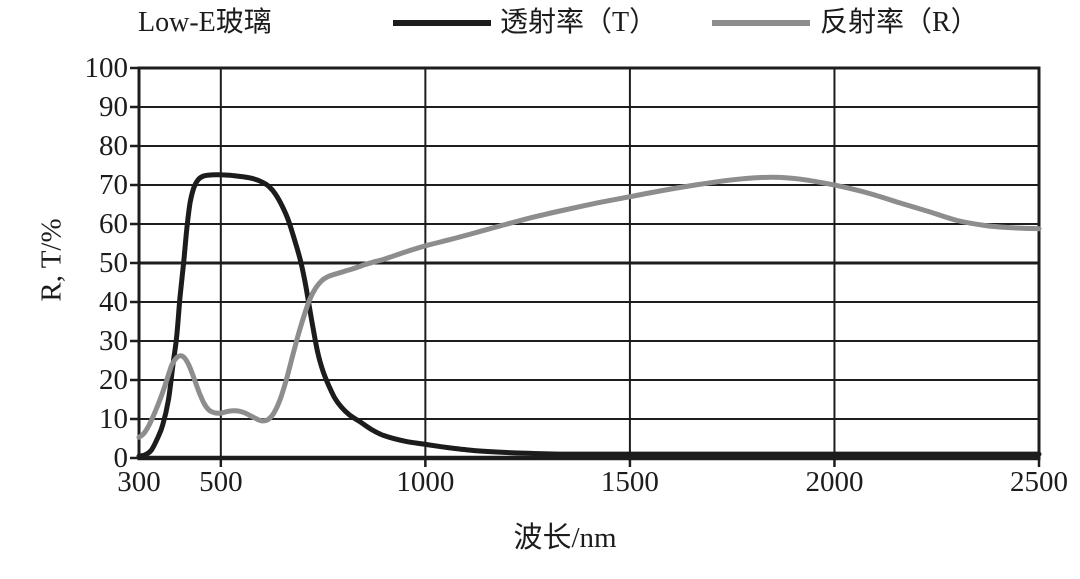 Image resolution: width=1080 pixels, height=579 pixels. Describe the element at coordinates (121, 458) in the screenshot. I see `y-tick-label: 0` at that location.